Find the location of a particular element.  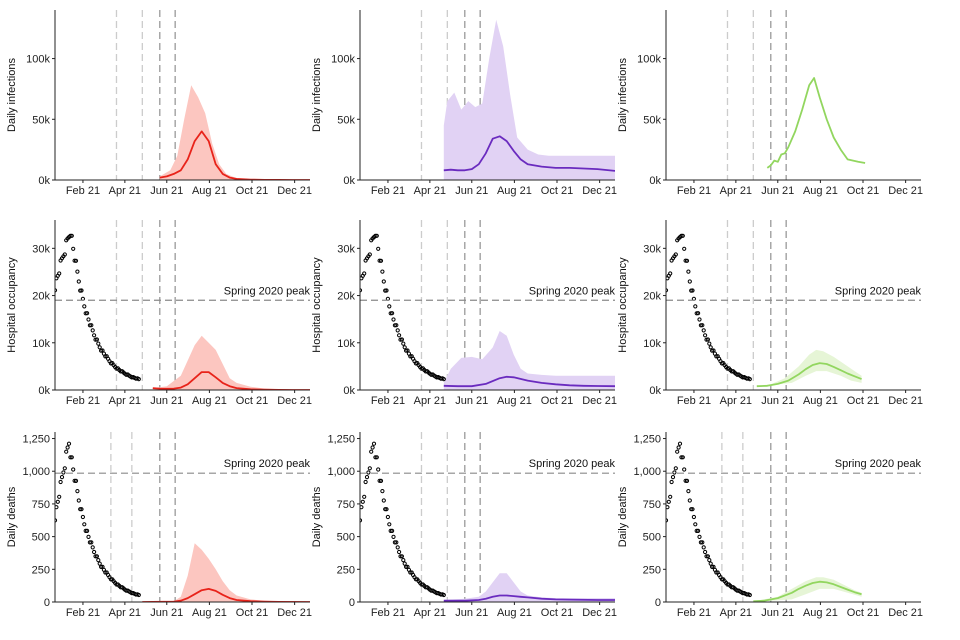

y-tick-label: 50k is located at coordinates (41, 120).